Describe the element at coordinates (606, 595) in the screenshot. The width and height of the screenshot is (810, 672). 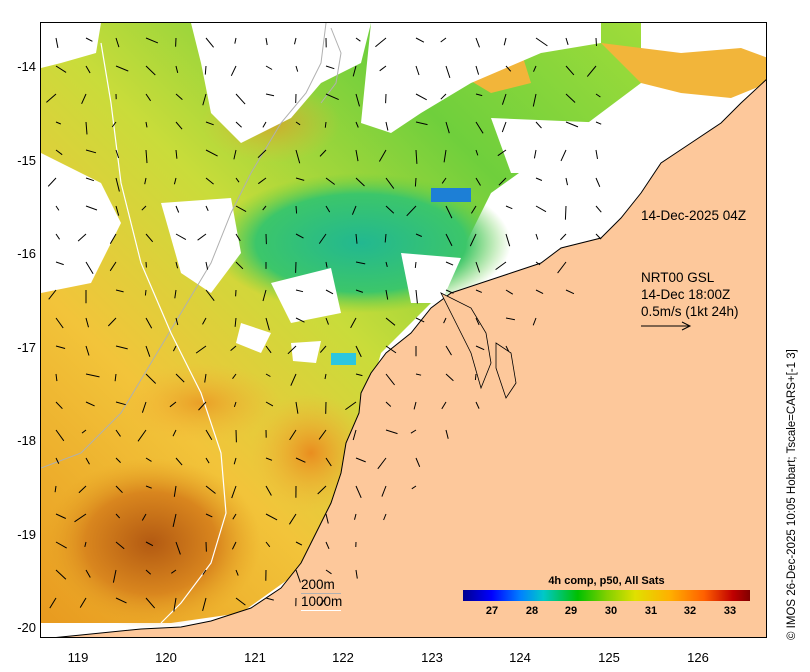
I see `colorbar` at that location.